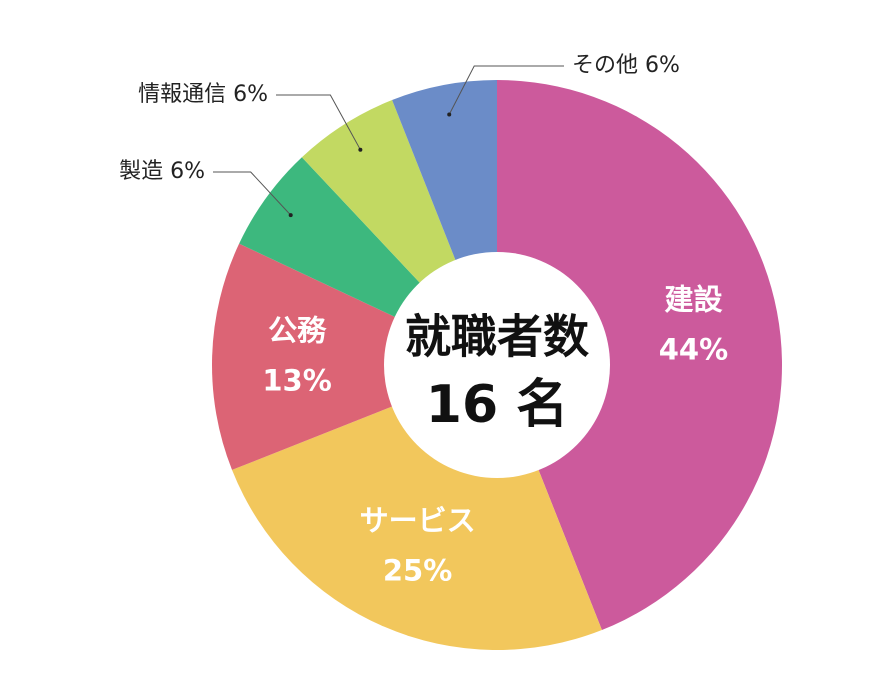 The width and height of the screenshot is (881, 700). What do you see at coordinates (693, 300) in the screenshot?
I see `category-label: 建設` at bounding box center [693, 300].